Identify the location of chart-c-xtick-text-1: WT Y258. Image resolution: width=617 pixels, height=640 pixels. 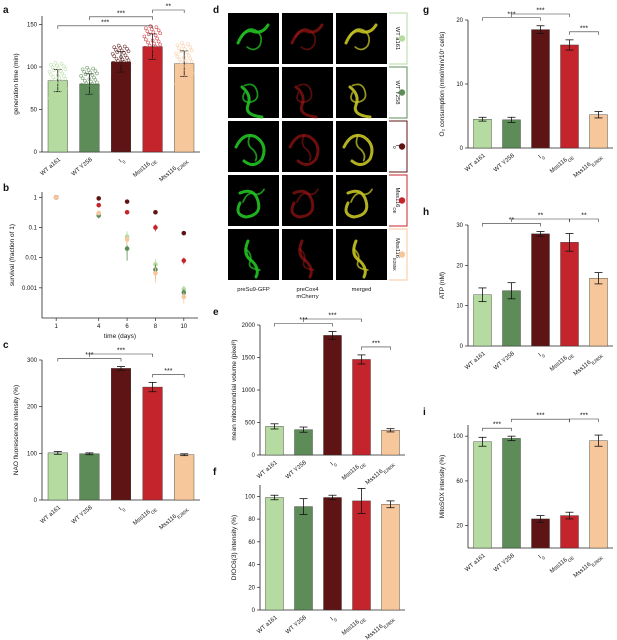
(82, 515).